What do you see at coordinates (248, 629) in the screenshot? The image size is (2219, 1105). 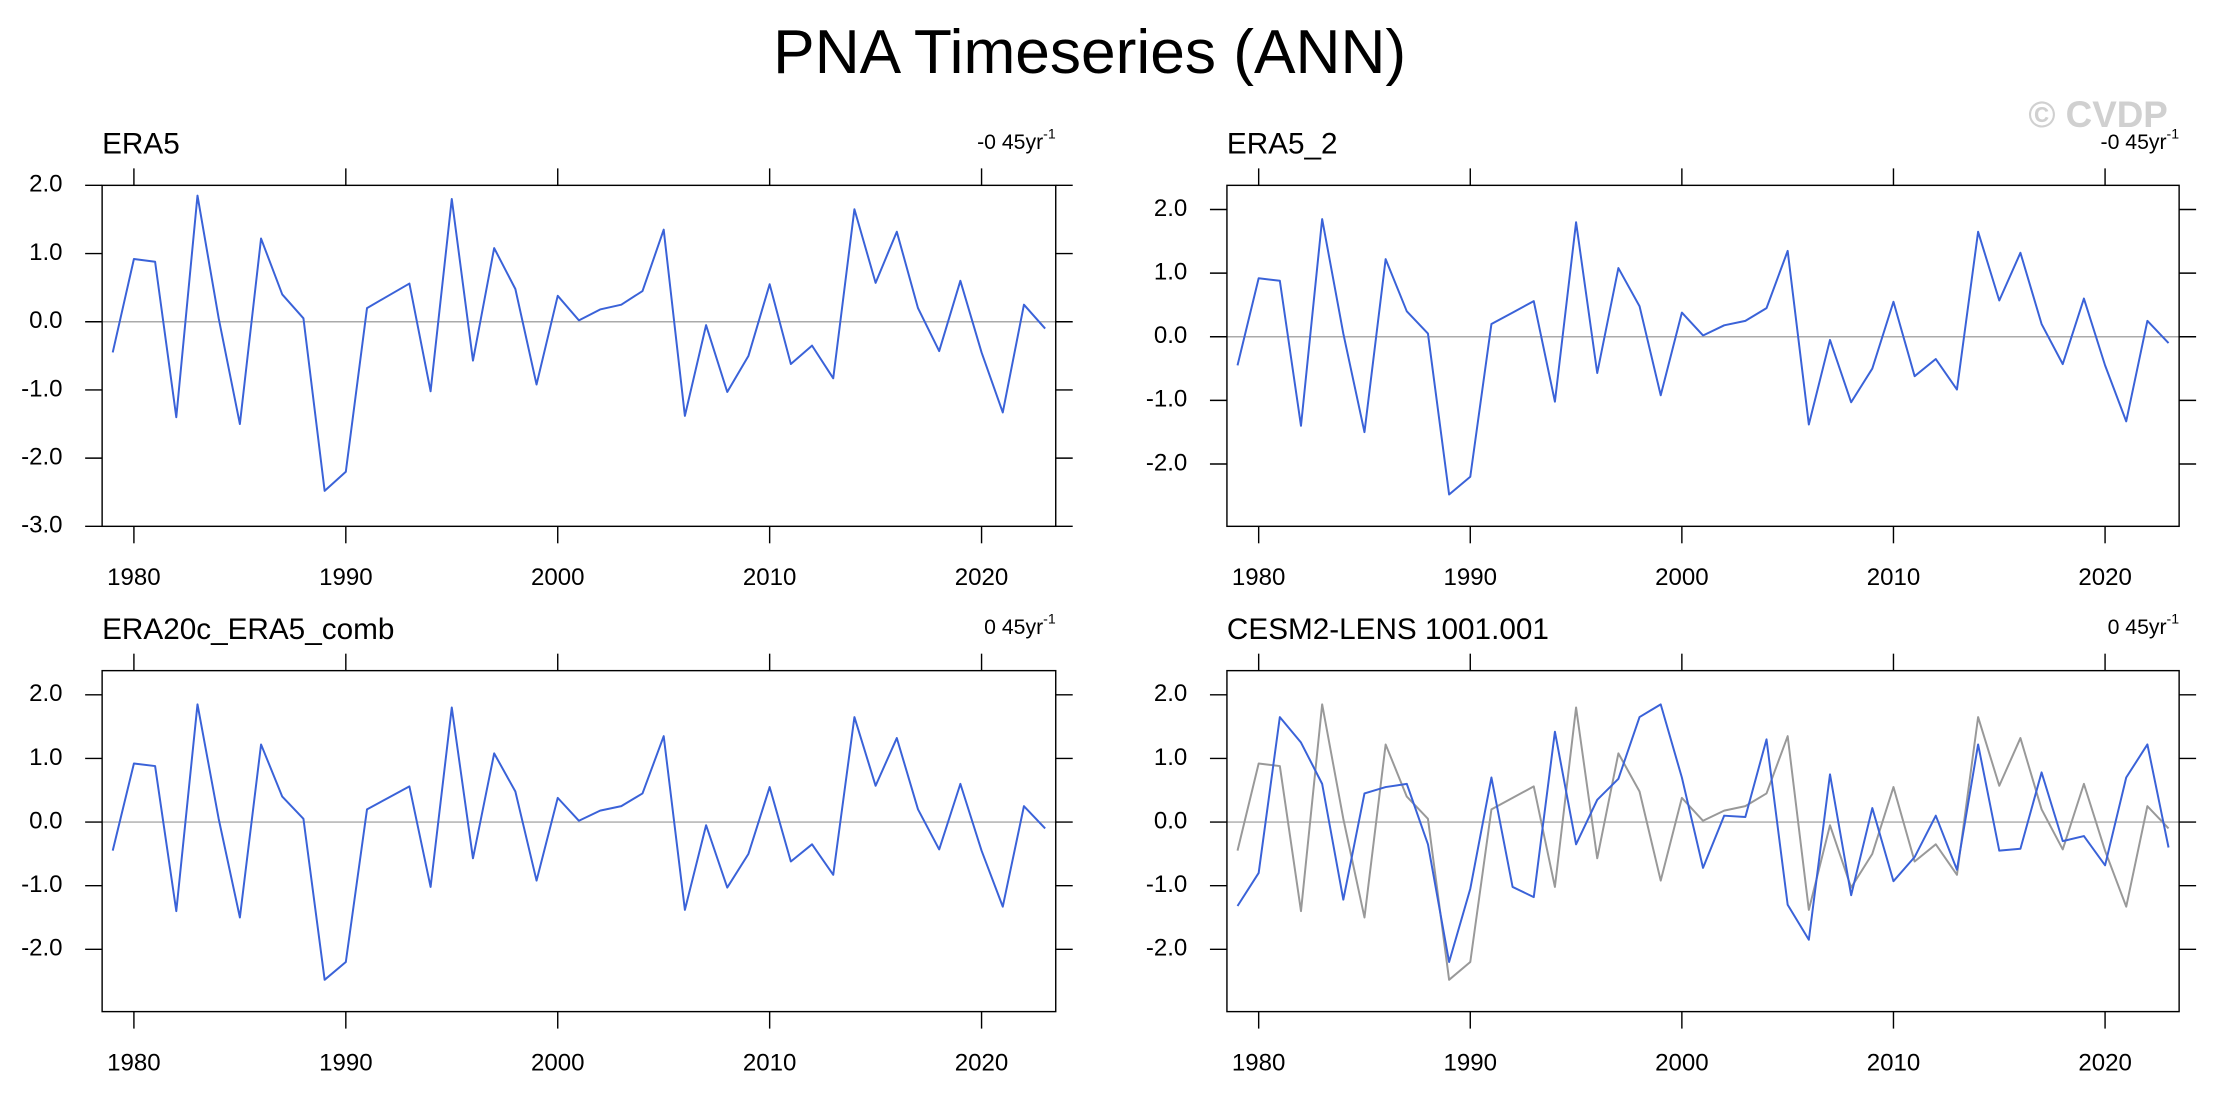 I see `panel-title: ERA20c_ERA5_comb` at bounding box center [248, 629].